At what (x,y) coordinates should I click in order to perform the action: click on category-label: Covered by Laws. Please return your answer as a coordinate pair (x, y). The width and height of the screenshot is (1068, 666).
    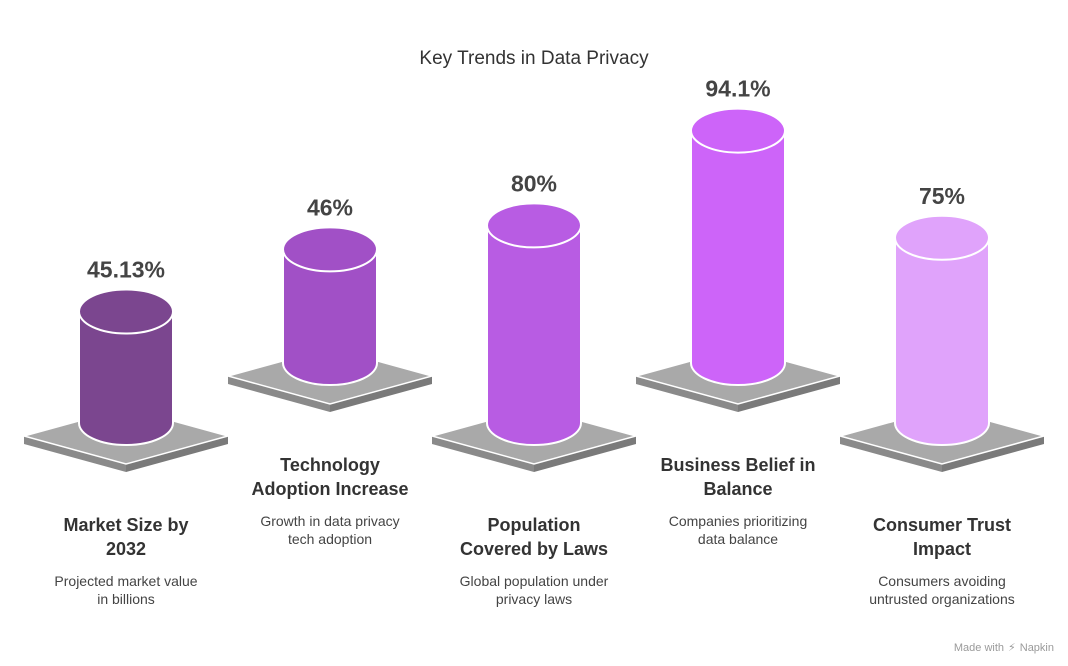
    Looking at the image, I should click on (534, 549).